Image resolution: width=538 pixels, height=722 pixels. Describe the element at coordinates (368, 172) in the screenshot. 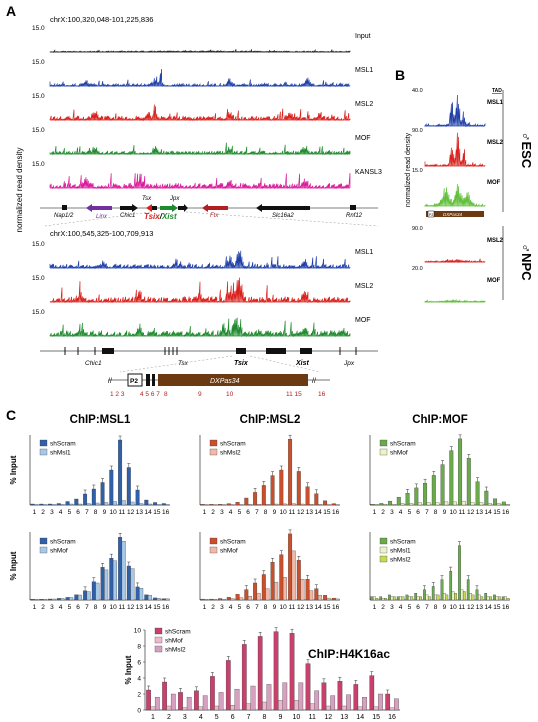

I see `track-label-kansl3: KANSL3` at that location.